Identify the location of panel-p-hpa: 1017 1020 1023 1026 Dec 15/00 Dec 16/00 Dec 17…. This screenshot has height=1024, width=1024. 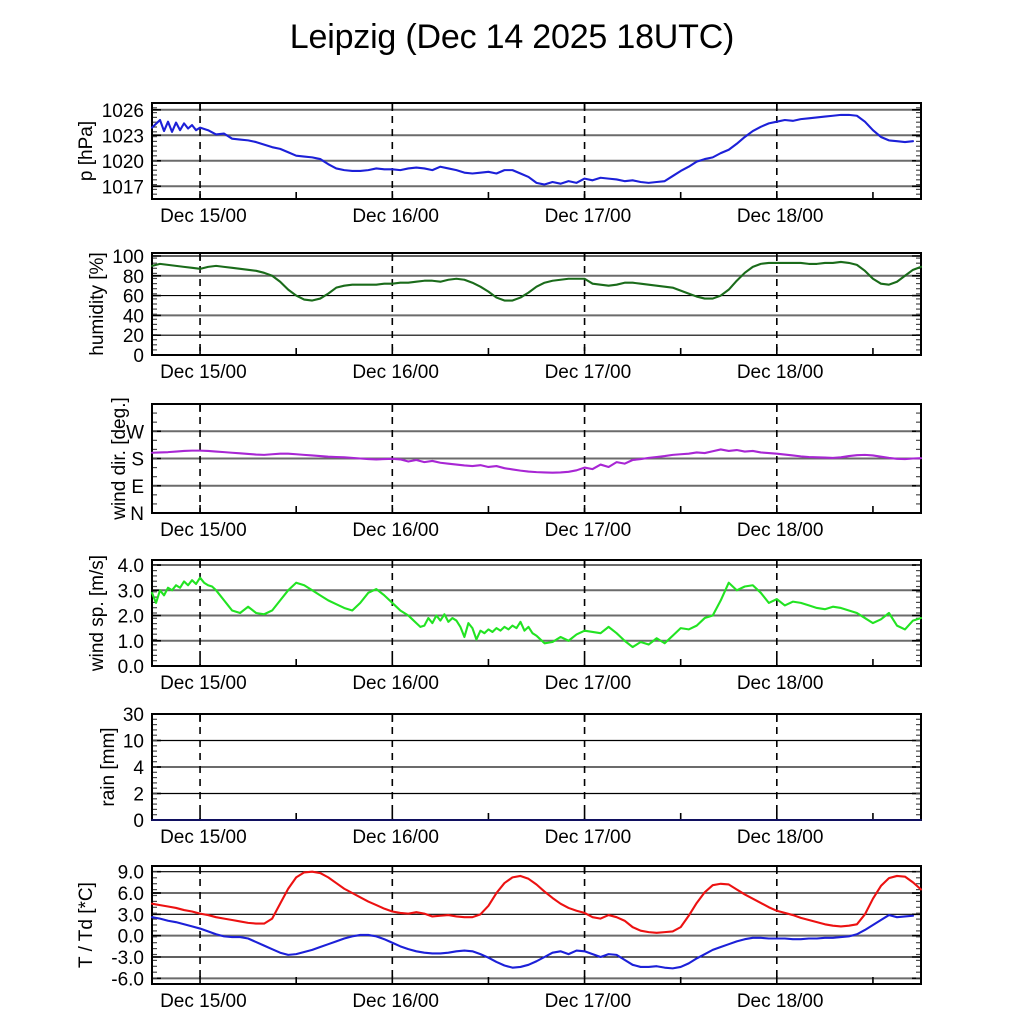
(499, 164).